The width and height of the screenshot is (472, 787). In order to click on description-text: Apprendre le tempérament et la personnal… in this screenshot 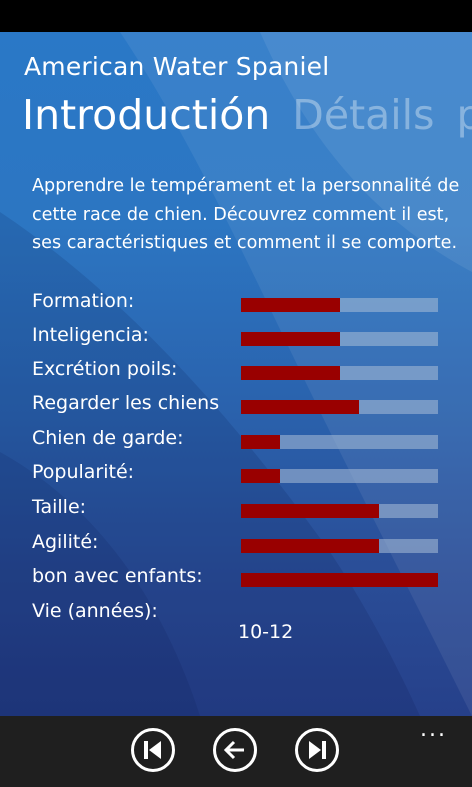, I will do `click(246, 214)`.